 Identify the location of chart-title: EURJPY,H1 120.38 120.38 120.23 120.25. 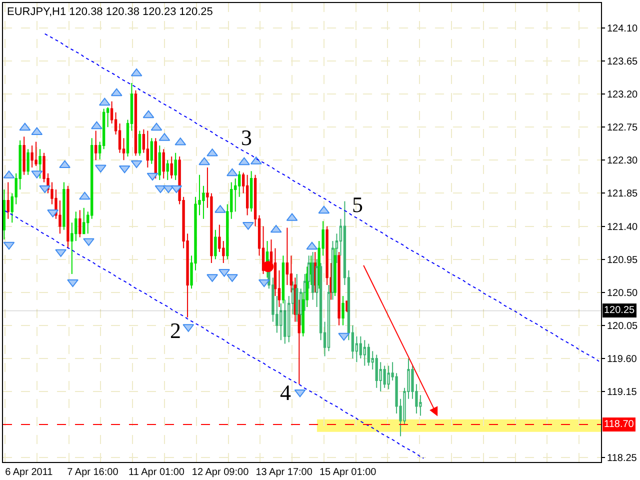
(110, 12).